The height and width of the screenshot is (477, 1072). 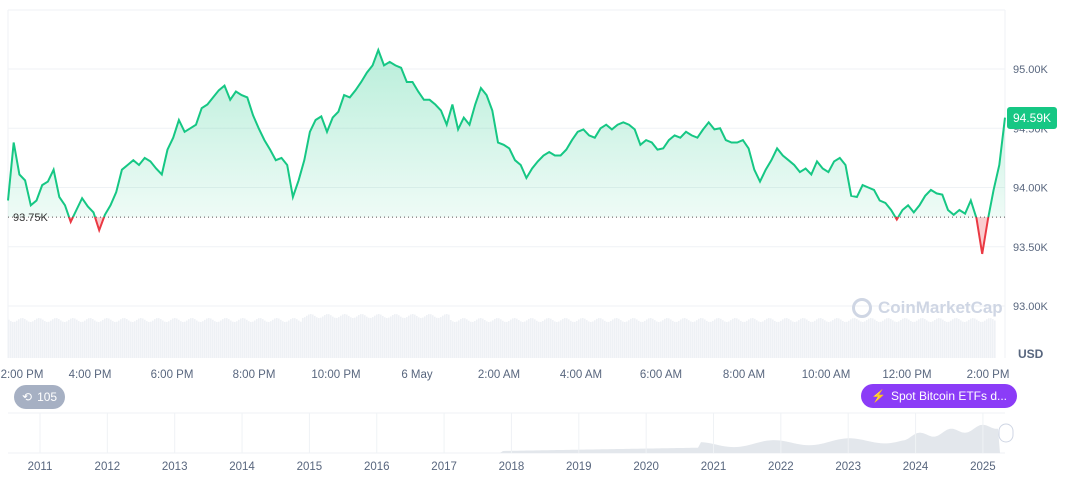 What do you see at coordinates (581, 375) in the screenshot?
I see `x-tick-label: 4:00 AM` at bounding box center [581, 375].